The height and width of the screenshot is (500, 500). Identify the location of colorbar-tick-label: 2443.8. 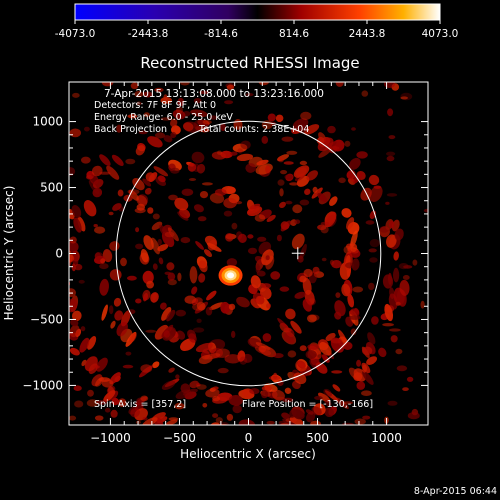
(367, 34).